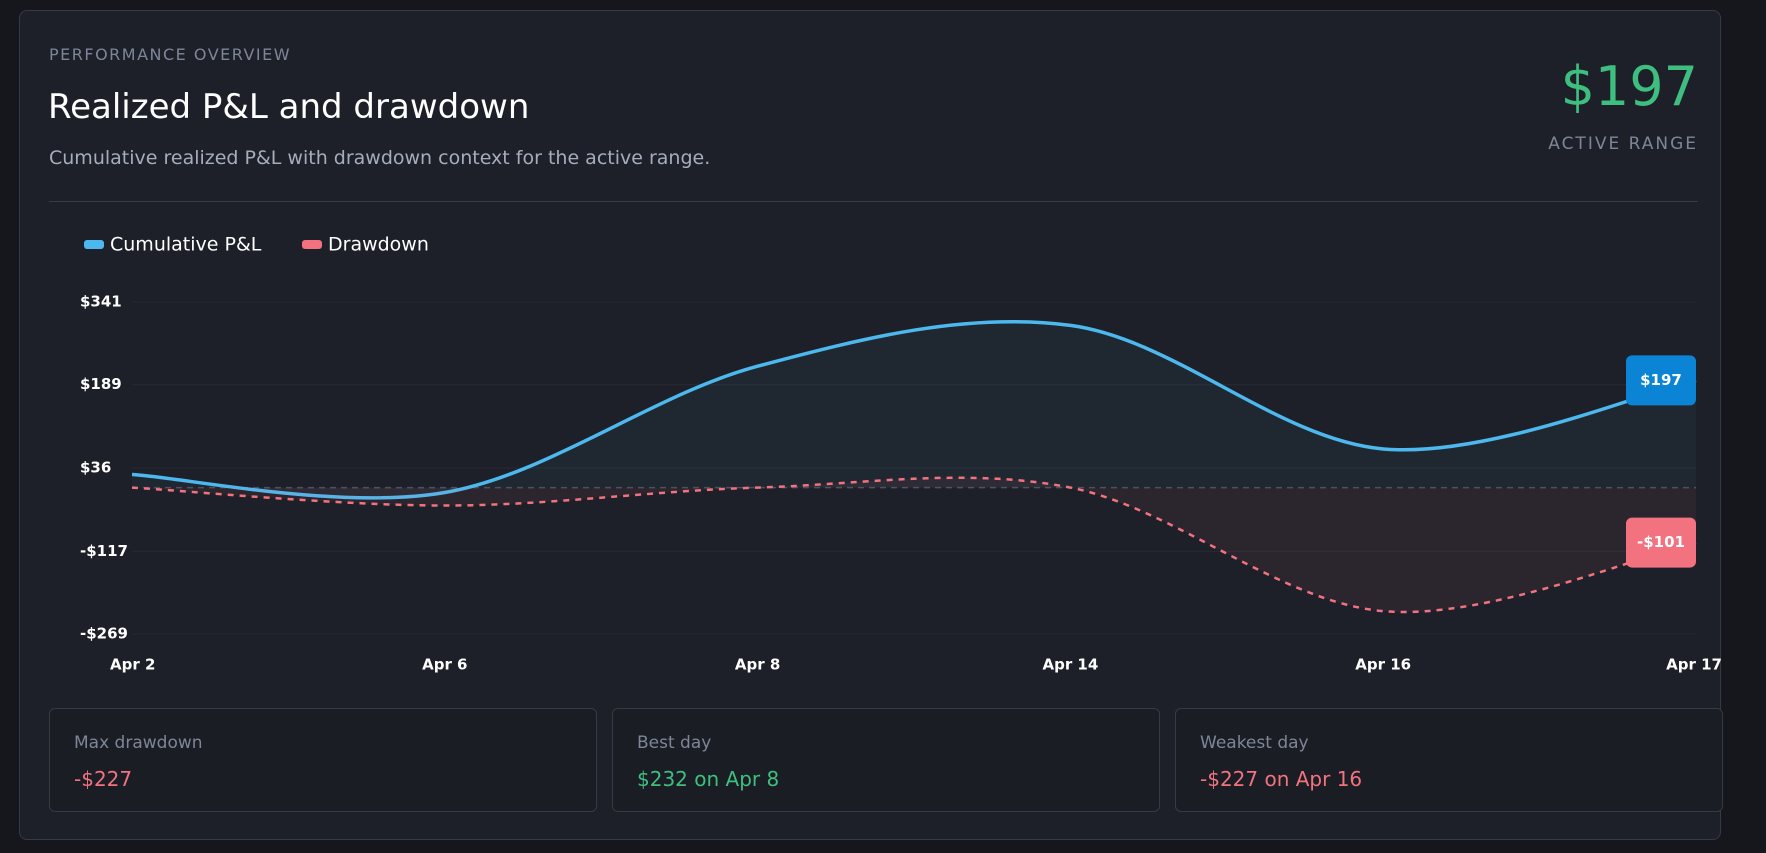 The width and height of the screenshot is (1766, 853). I want to click on stat-value: -$227 on Apr 16, so click(1281, 779).